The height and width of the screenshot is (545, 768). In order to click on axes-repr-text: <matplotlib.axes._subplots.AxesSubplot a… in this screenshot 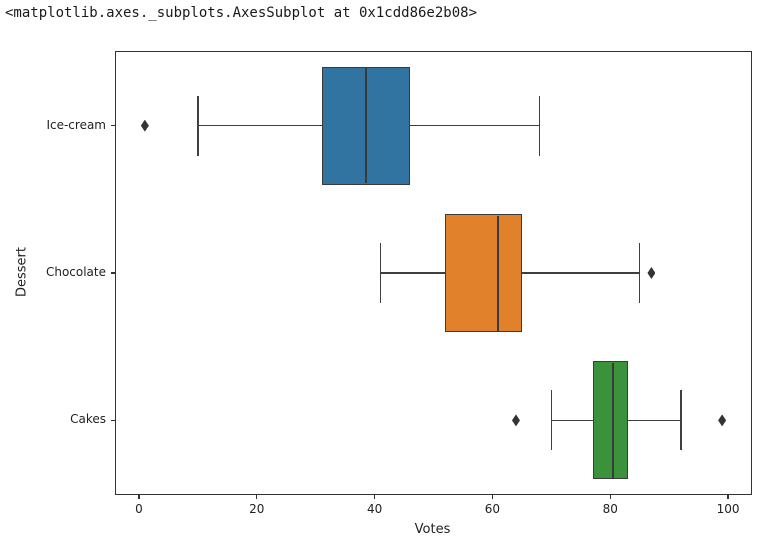, I will do `click(241, 13)`.